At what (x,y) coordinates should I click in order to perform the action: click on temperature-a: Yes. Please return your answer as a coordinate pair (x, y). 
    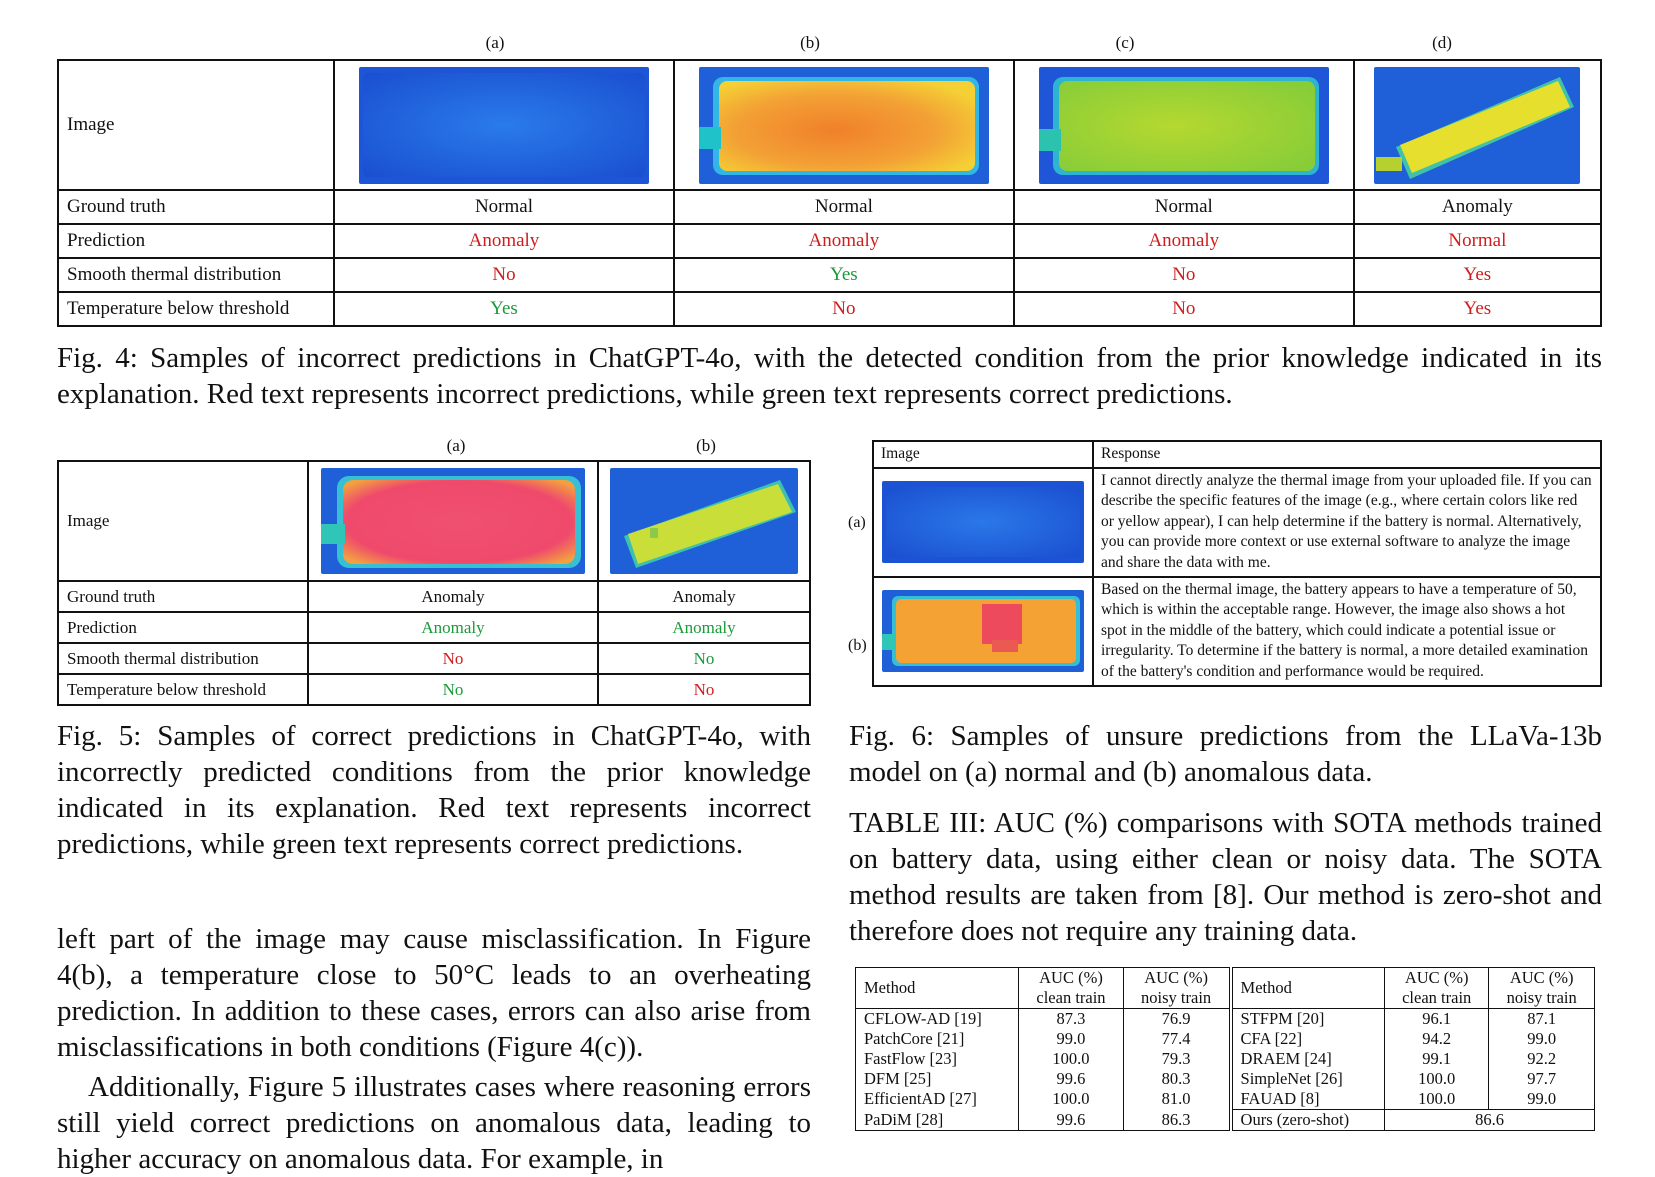
    Looking at the image, I should click on (504, 309).